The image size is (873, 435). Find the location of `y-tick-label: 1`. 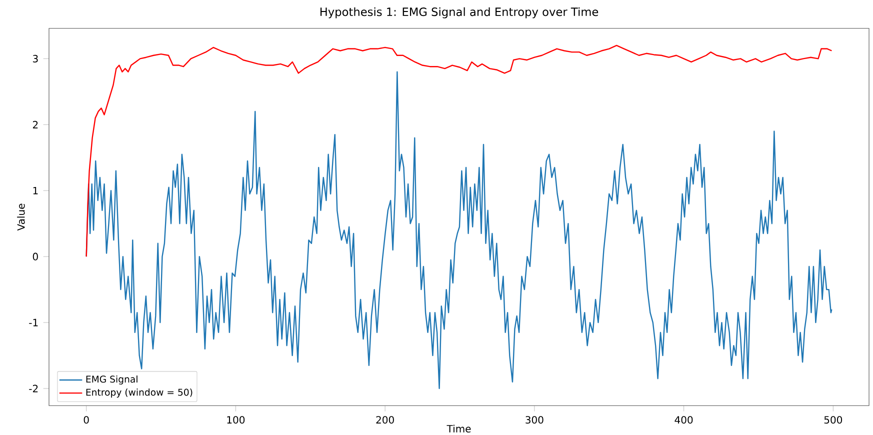

y-tick-label: 1 is located at coordinates (35, 190).